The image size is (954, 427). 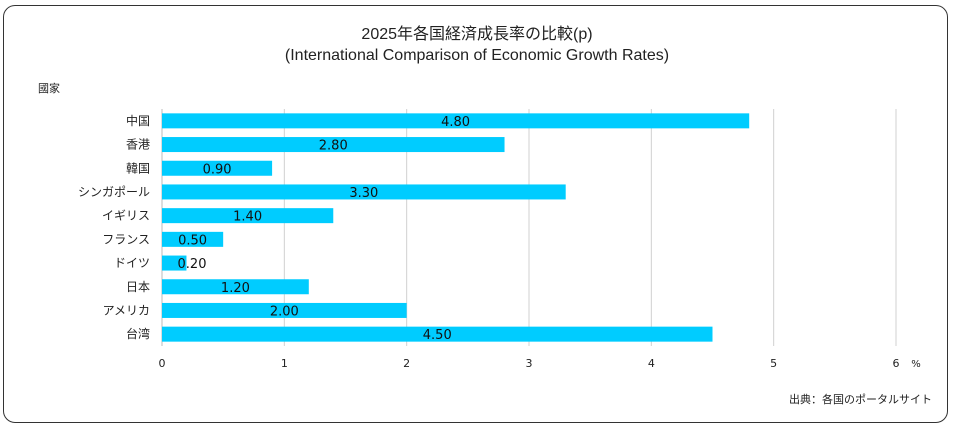 I want to click on x-tick-label: 1, so click(x=284, y=363).